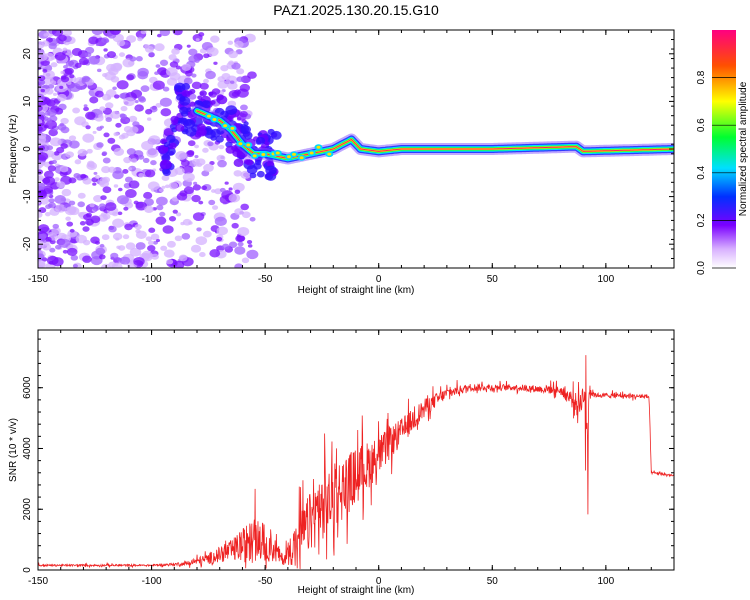 The image size is (750, 600). What do you see at coordinates (27, 570) in the screenshot?
I see `snr-y-tick-label: 0` at bounding box center [27, 570].